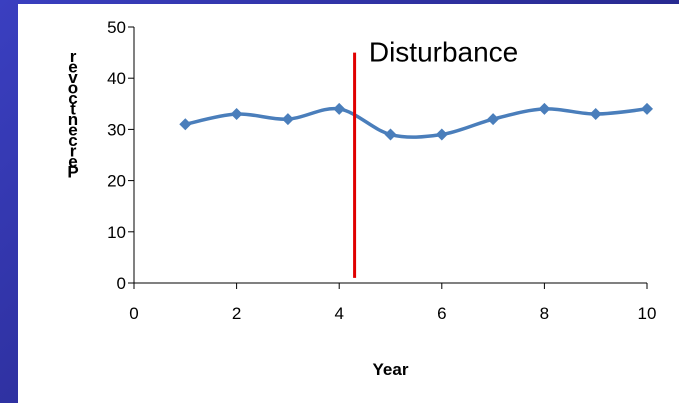 This screenshot has height=403, width=679. What do you see at coordinates (72, 172) in the screenshot?
I see `y-axis-title-letter: P` at bounding box center [72, 172].